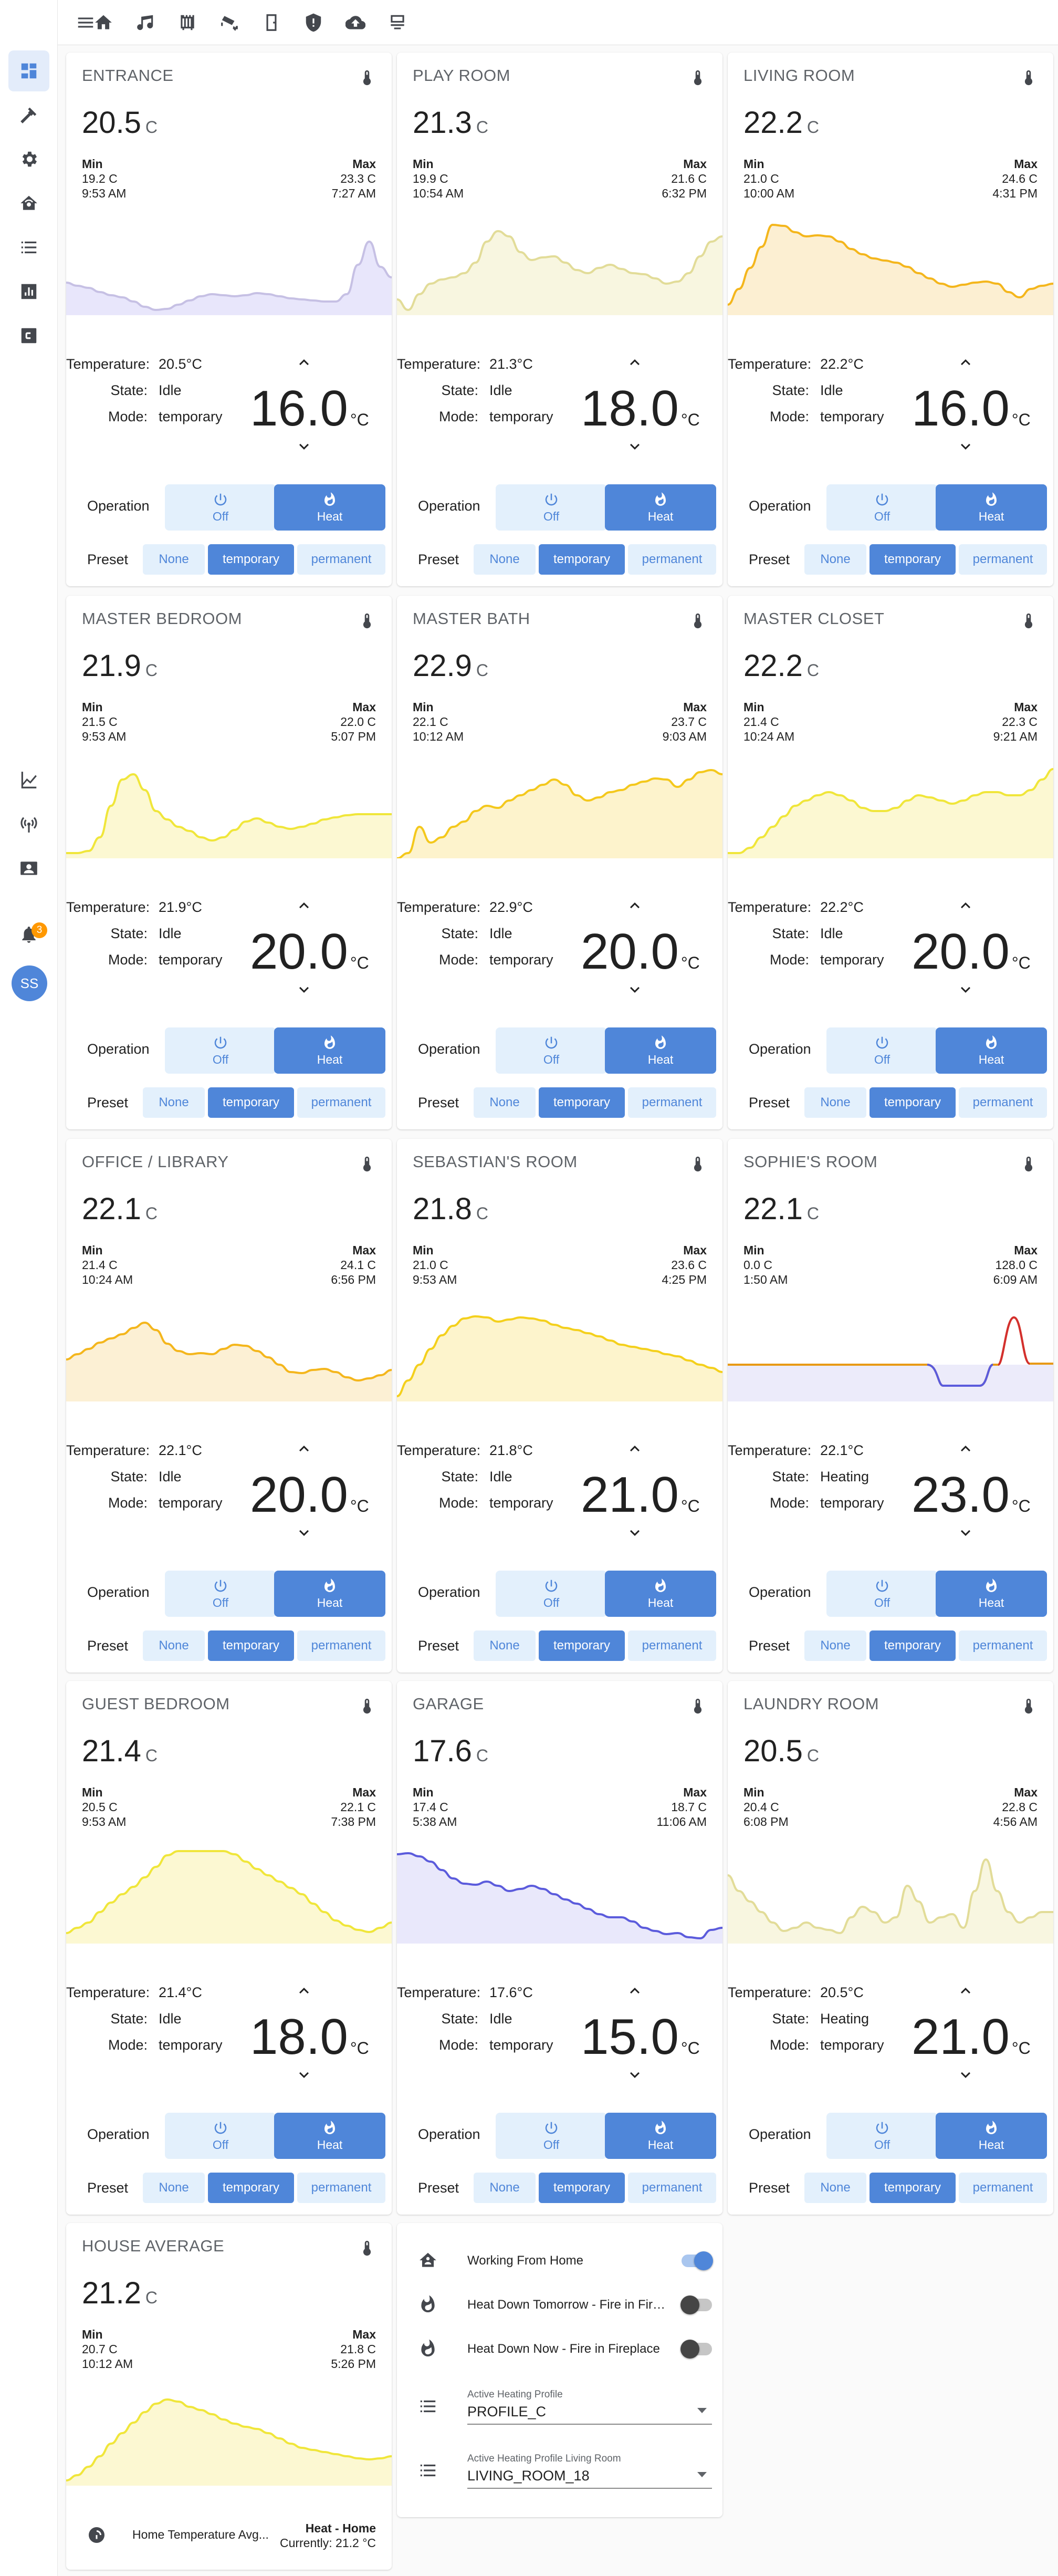  What do you see at coordinates (29, 868) in the screenshot?
I see `account-box-icon` at bounding box center [29, 868].